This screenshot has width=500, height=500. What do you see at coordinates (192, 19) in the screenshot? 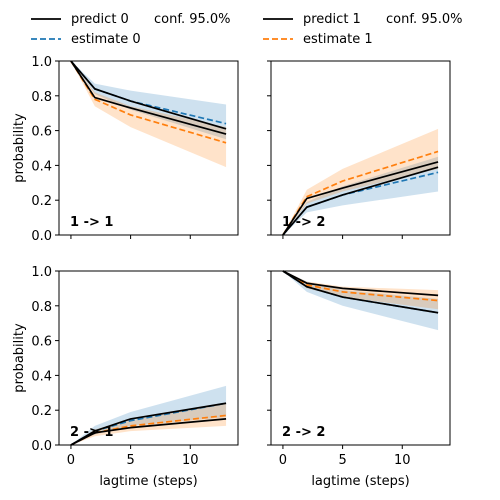
I see `legend-conf-label-0: conf. 95.0%` at bounding box center [192, 19].